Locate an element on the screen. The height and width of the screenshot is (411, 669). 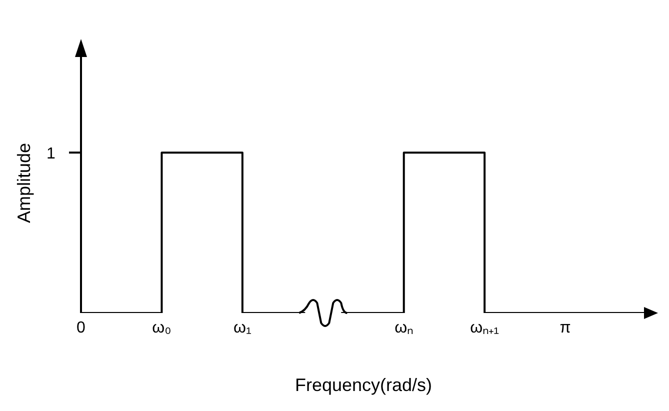
annotation: 1 is located at coordinates (51, 154).